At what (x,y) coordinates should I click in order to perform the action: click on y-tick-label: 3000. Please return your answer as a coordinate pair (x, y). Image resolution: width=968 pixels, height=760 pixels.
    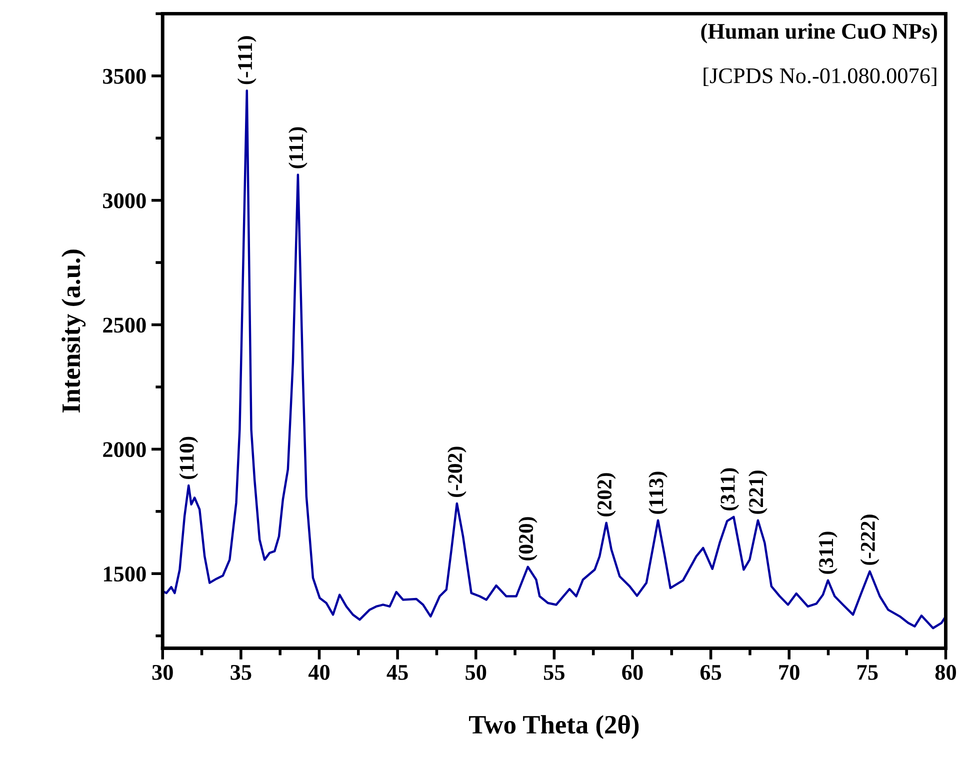
    Looking at the image, I should click on (124, 200).